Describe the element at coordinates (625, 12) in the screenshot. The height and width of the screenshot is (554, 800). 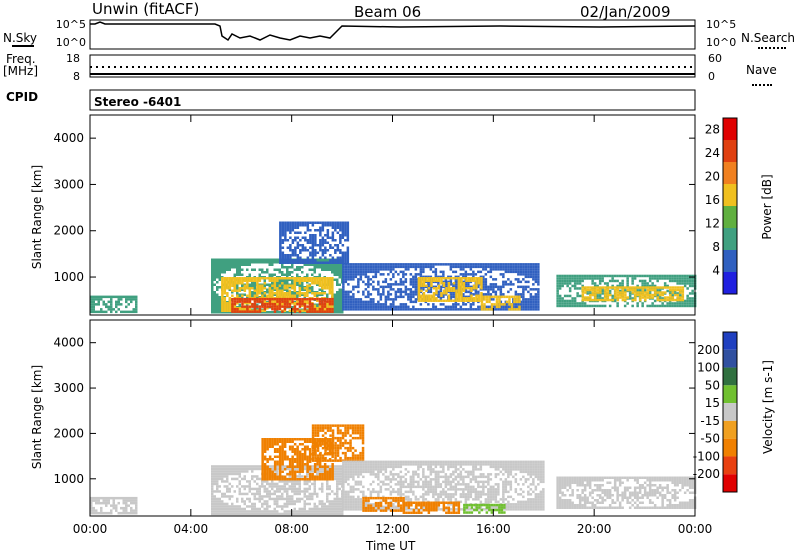
I see `date-label: 02/Jan/2009` at that location.